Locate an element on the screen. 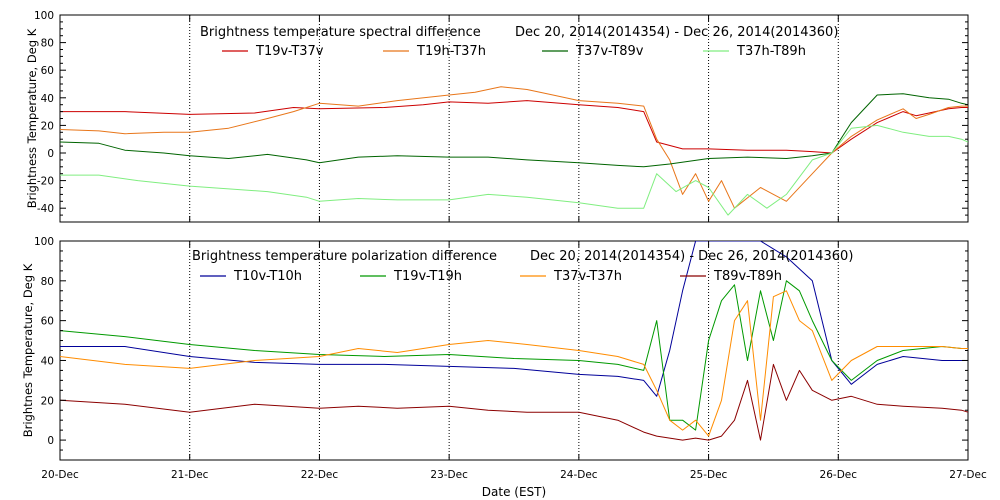 This screenshot has height=500, width=1000. y-axis-label: Brightness Temperature, Deg K is located at coordinates (32, 118).